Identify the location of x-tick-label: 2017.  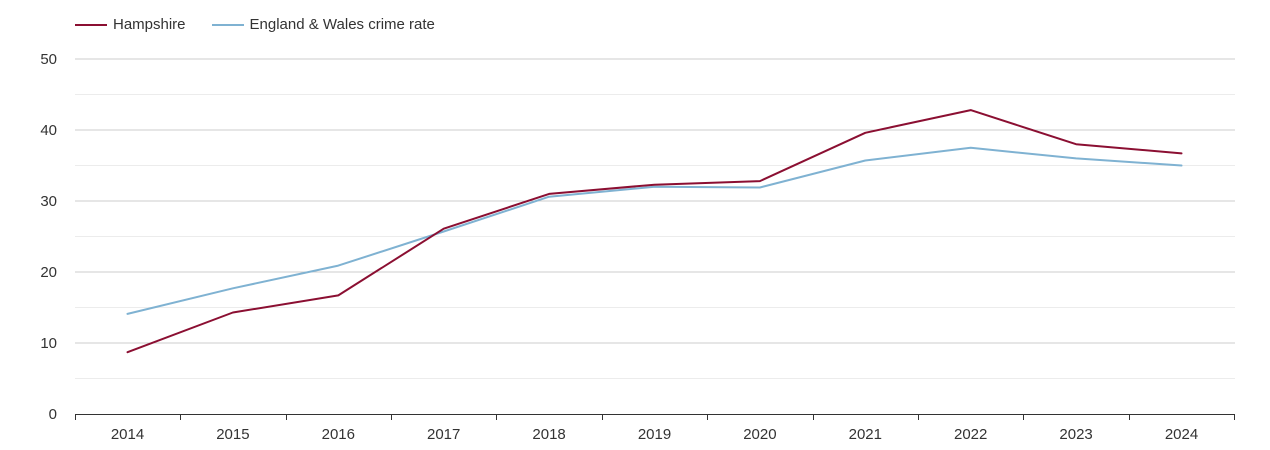
(443, 434).